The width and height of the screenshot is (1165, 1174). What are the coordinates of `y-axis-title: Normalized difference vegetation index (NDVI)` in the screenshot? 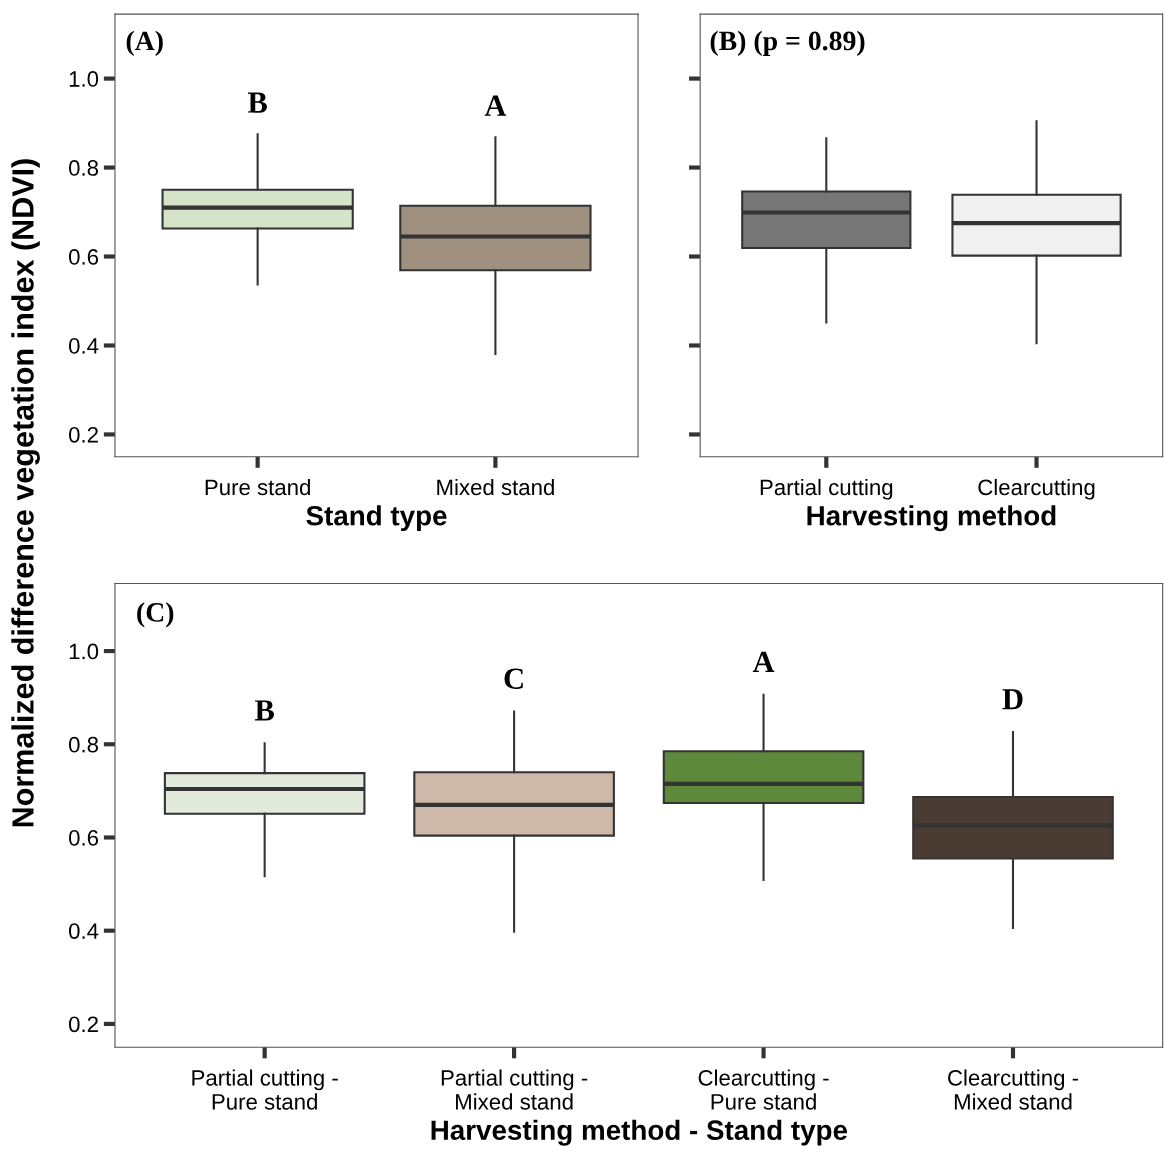 It's located at (25, 493).